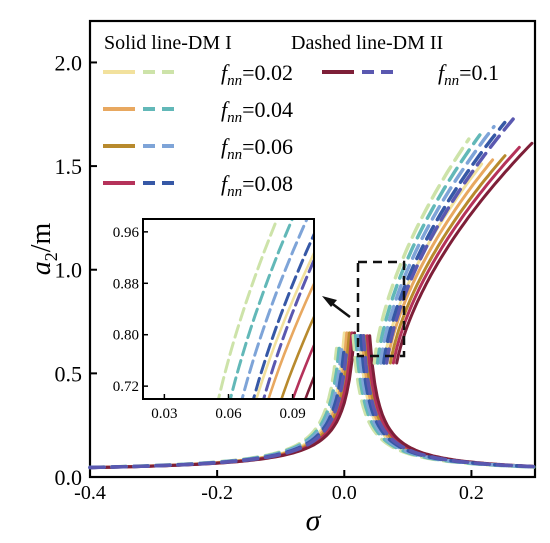 The height and width of the screenshot is (543, 550). I want to click on x-tick-label: -0.4, so click(90, 493).